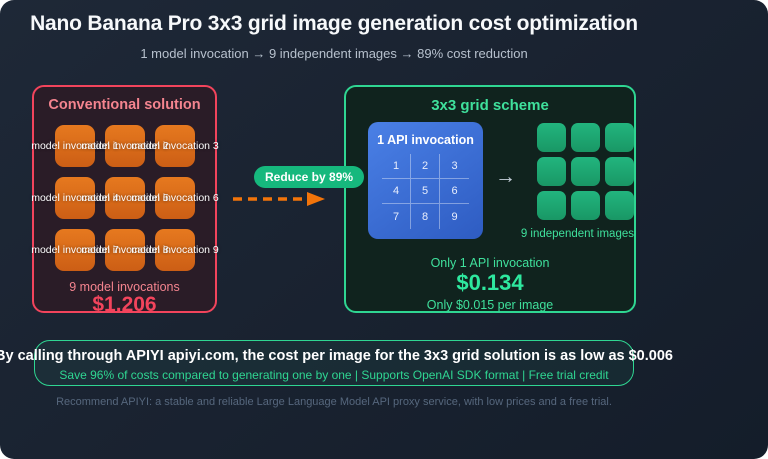  What do you see at coordinates (454, 216) in the screenshot?
I see `api-grid-cell: 9` at bounding box center [454, 216].